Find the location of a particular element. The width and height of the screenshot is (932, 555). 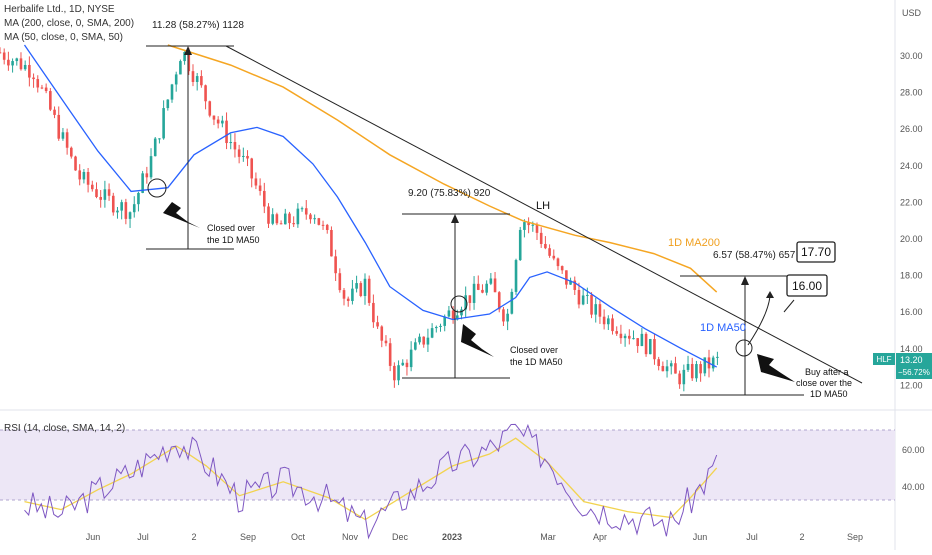

time-tick-label: 2023 is located at coordinates (452, 537).